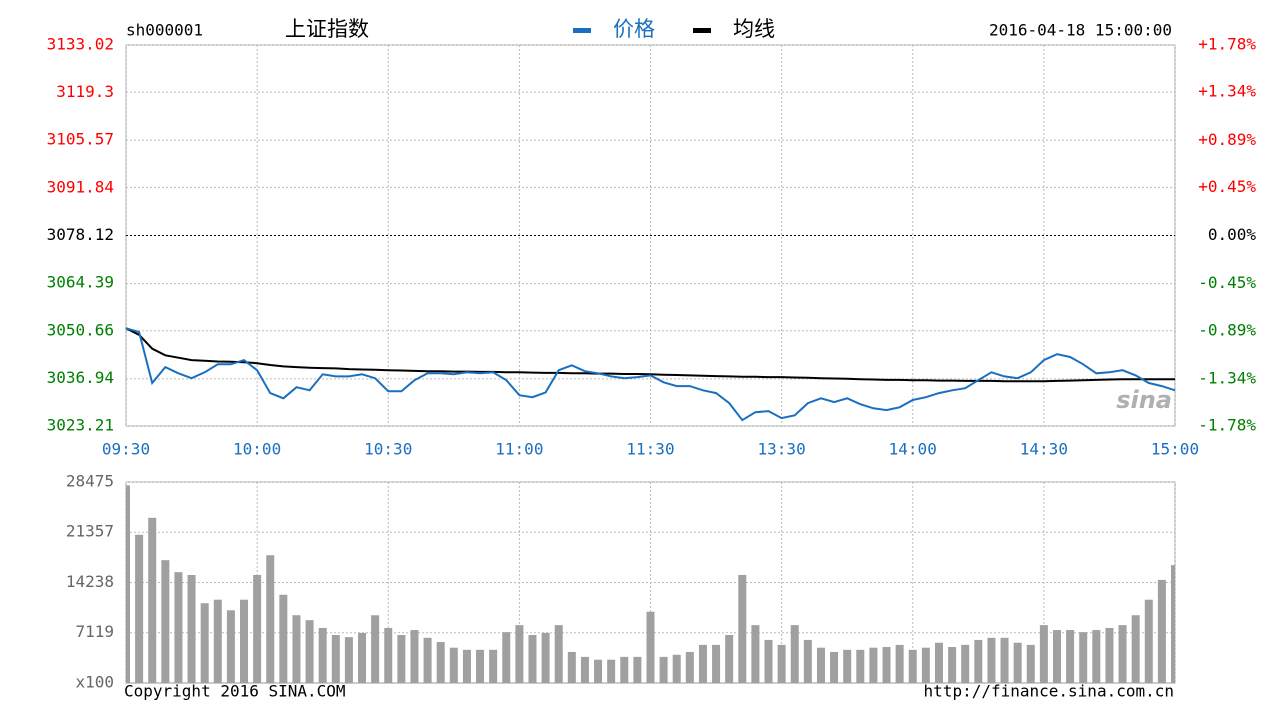  I want to click on y-tick-label: 7119, so click(94, 631).